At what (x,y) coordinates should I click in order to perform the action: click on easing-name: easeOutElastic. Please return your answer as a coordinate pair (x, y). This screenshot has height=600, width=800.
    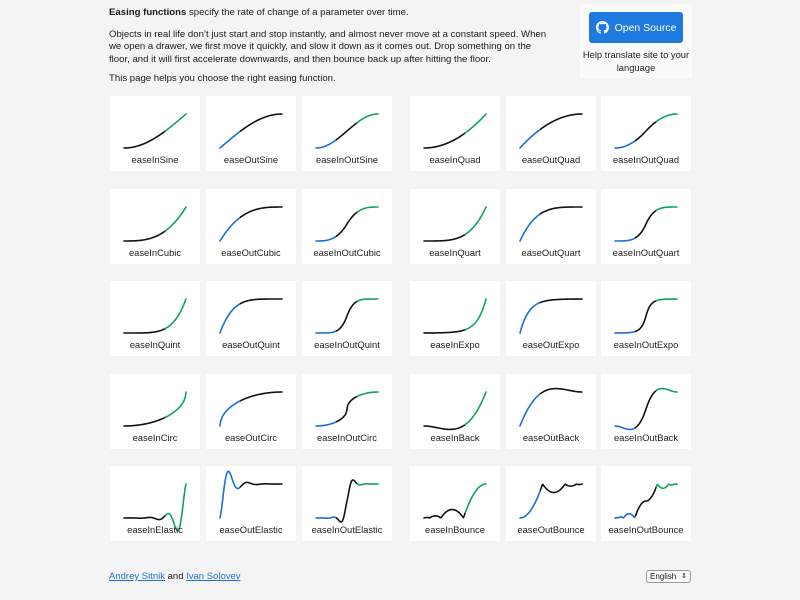
    Looking at the image, I should click on (251, 529).